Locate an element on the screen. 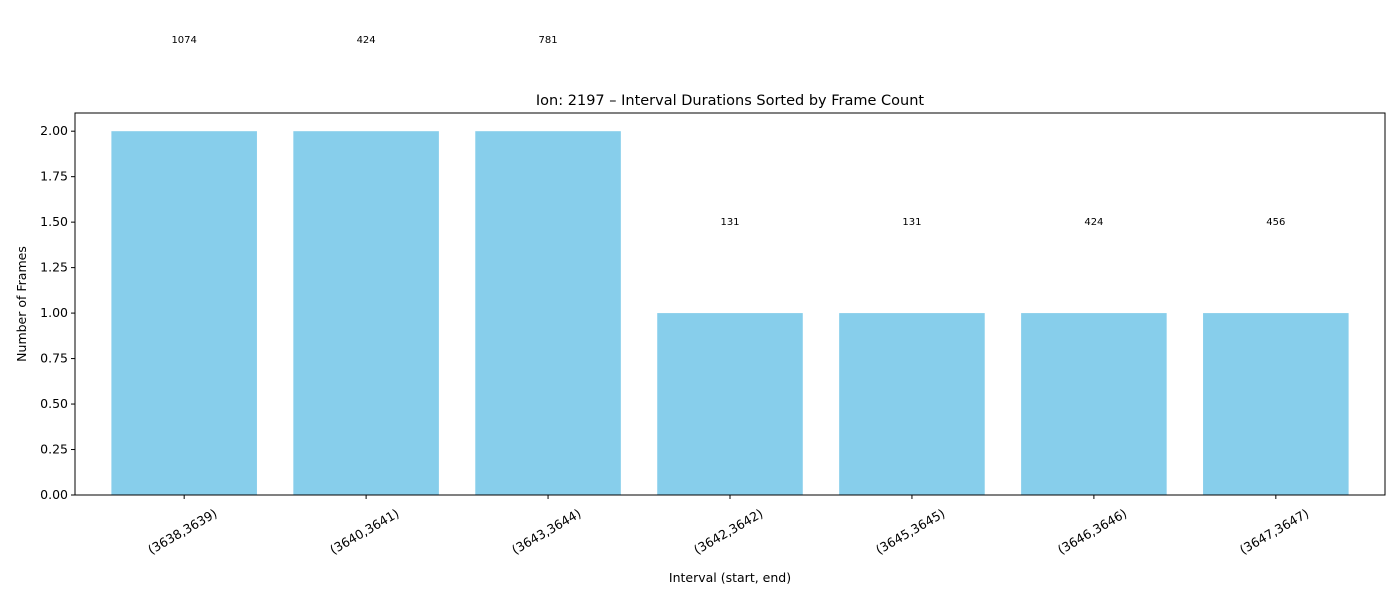  x-tick-label: (3647,3647) is located at coordinates (1274, 532).